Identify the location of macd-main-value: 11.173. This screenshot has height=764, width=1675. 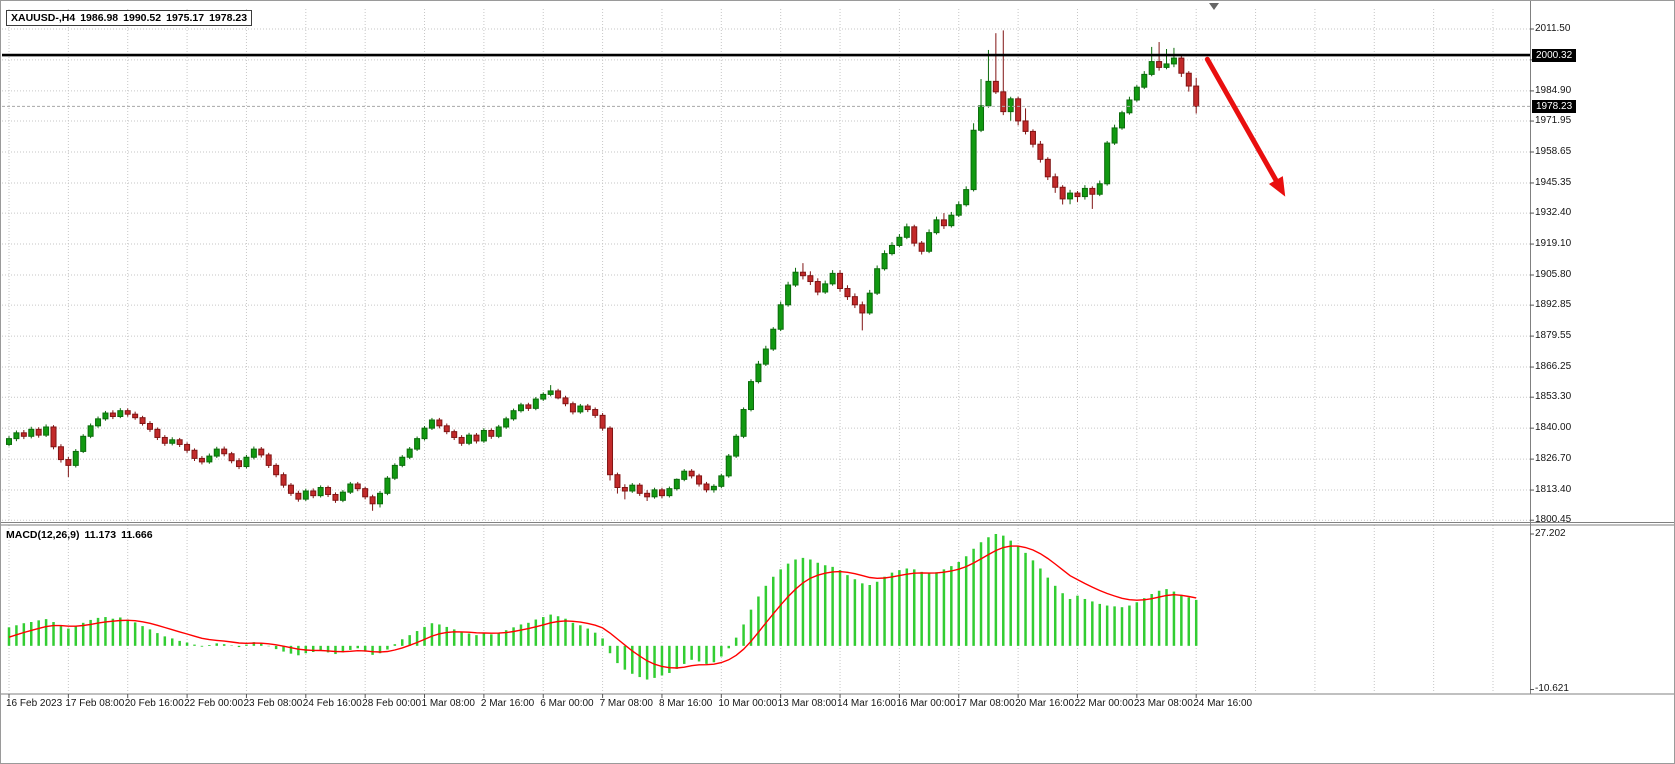
(100, 535).